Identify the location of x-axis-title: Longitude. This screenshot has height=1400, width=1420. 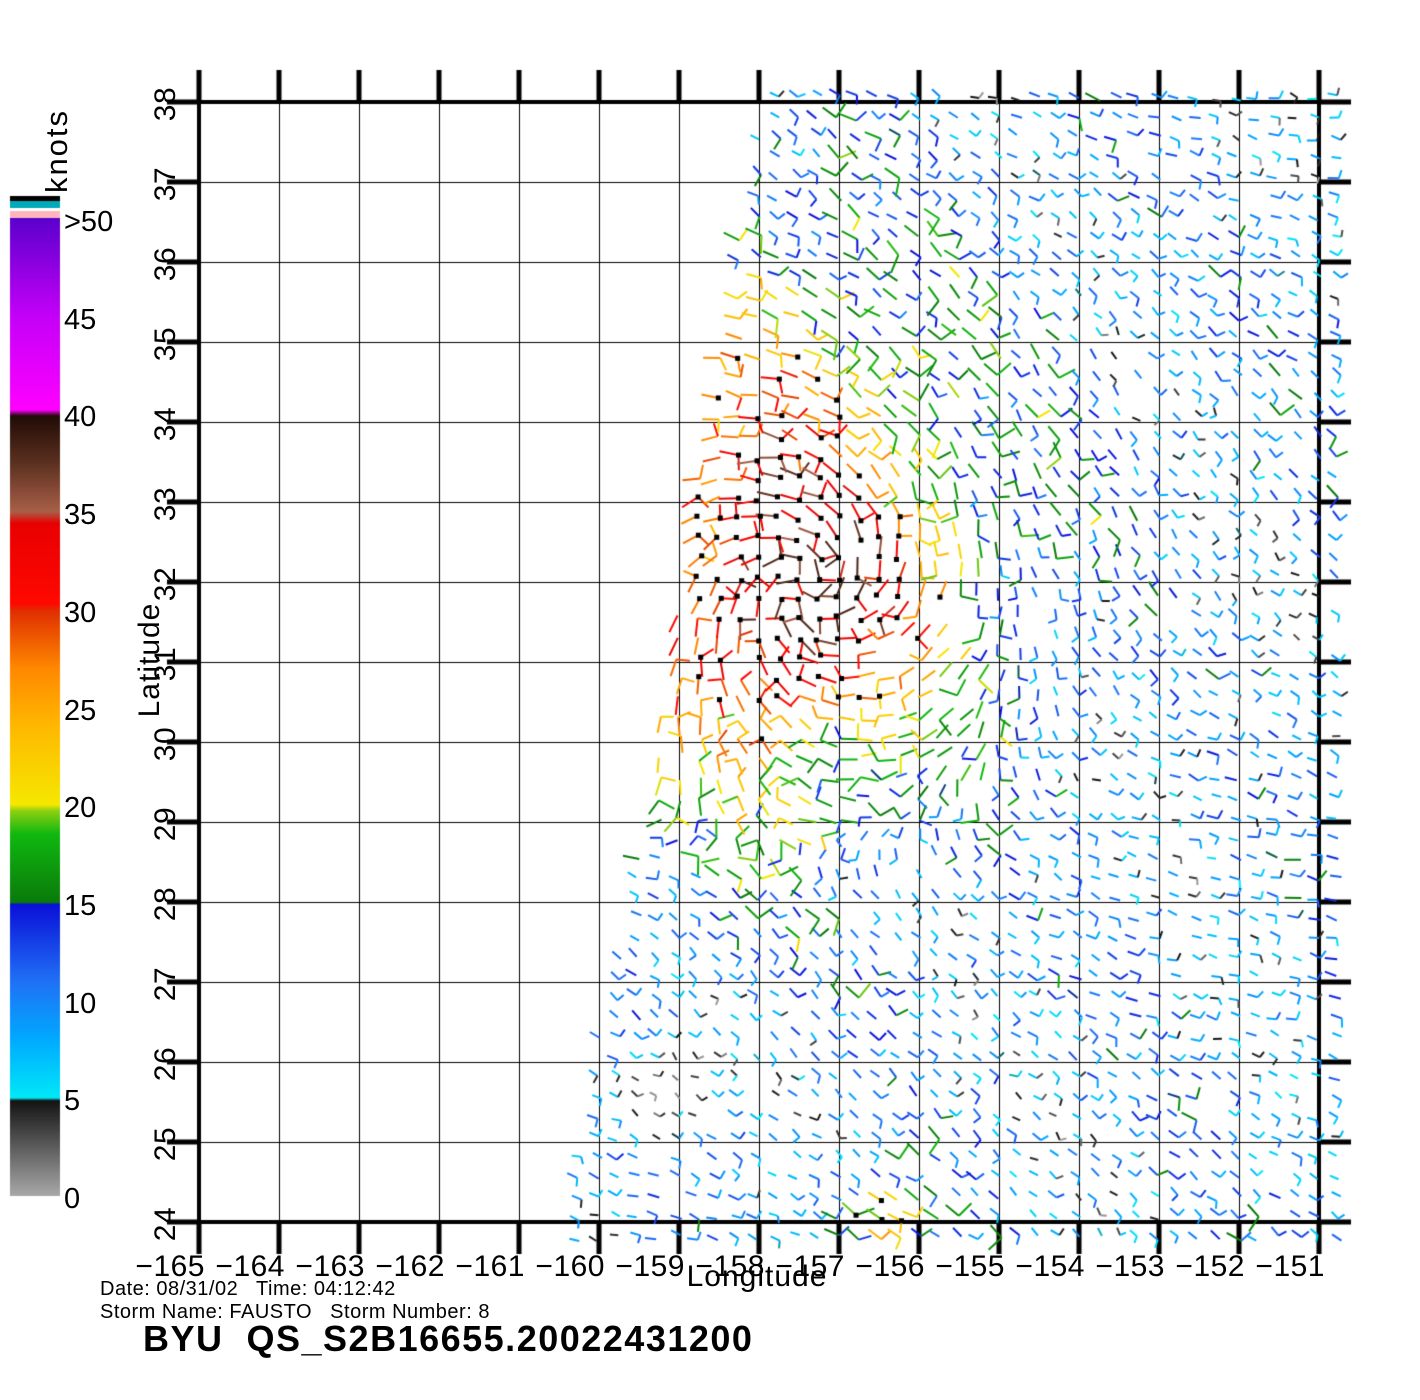
(757, 1276).